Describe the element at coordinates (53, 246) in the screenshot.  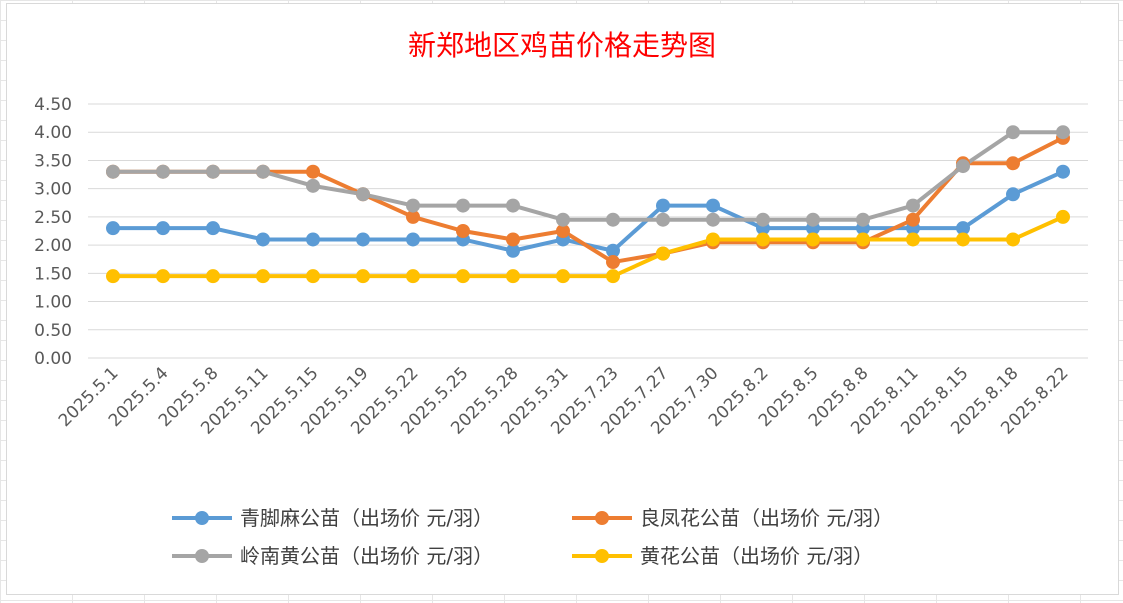
I see `y-tick-label: 2.00` at that location.